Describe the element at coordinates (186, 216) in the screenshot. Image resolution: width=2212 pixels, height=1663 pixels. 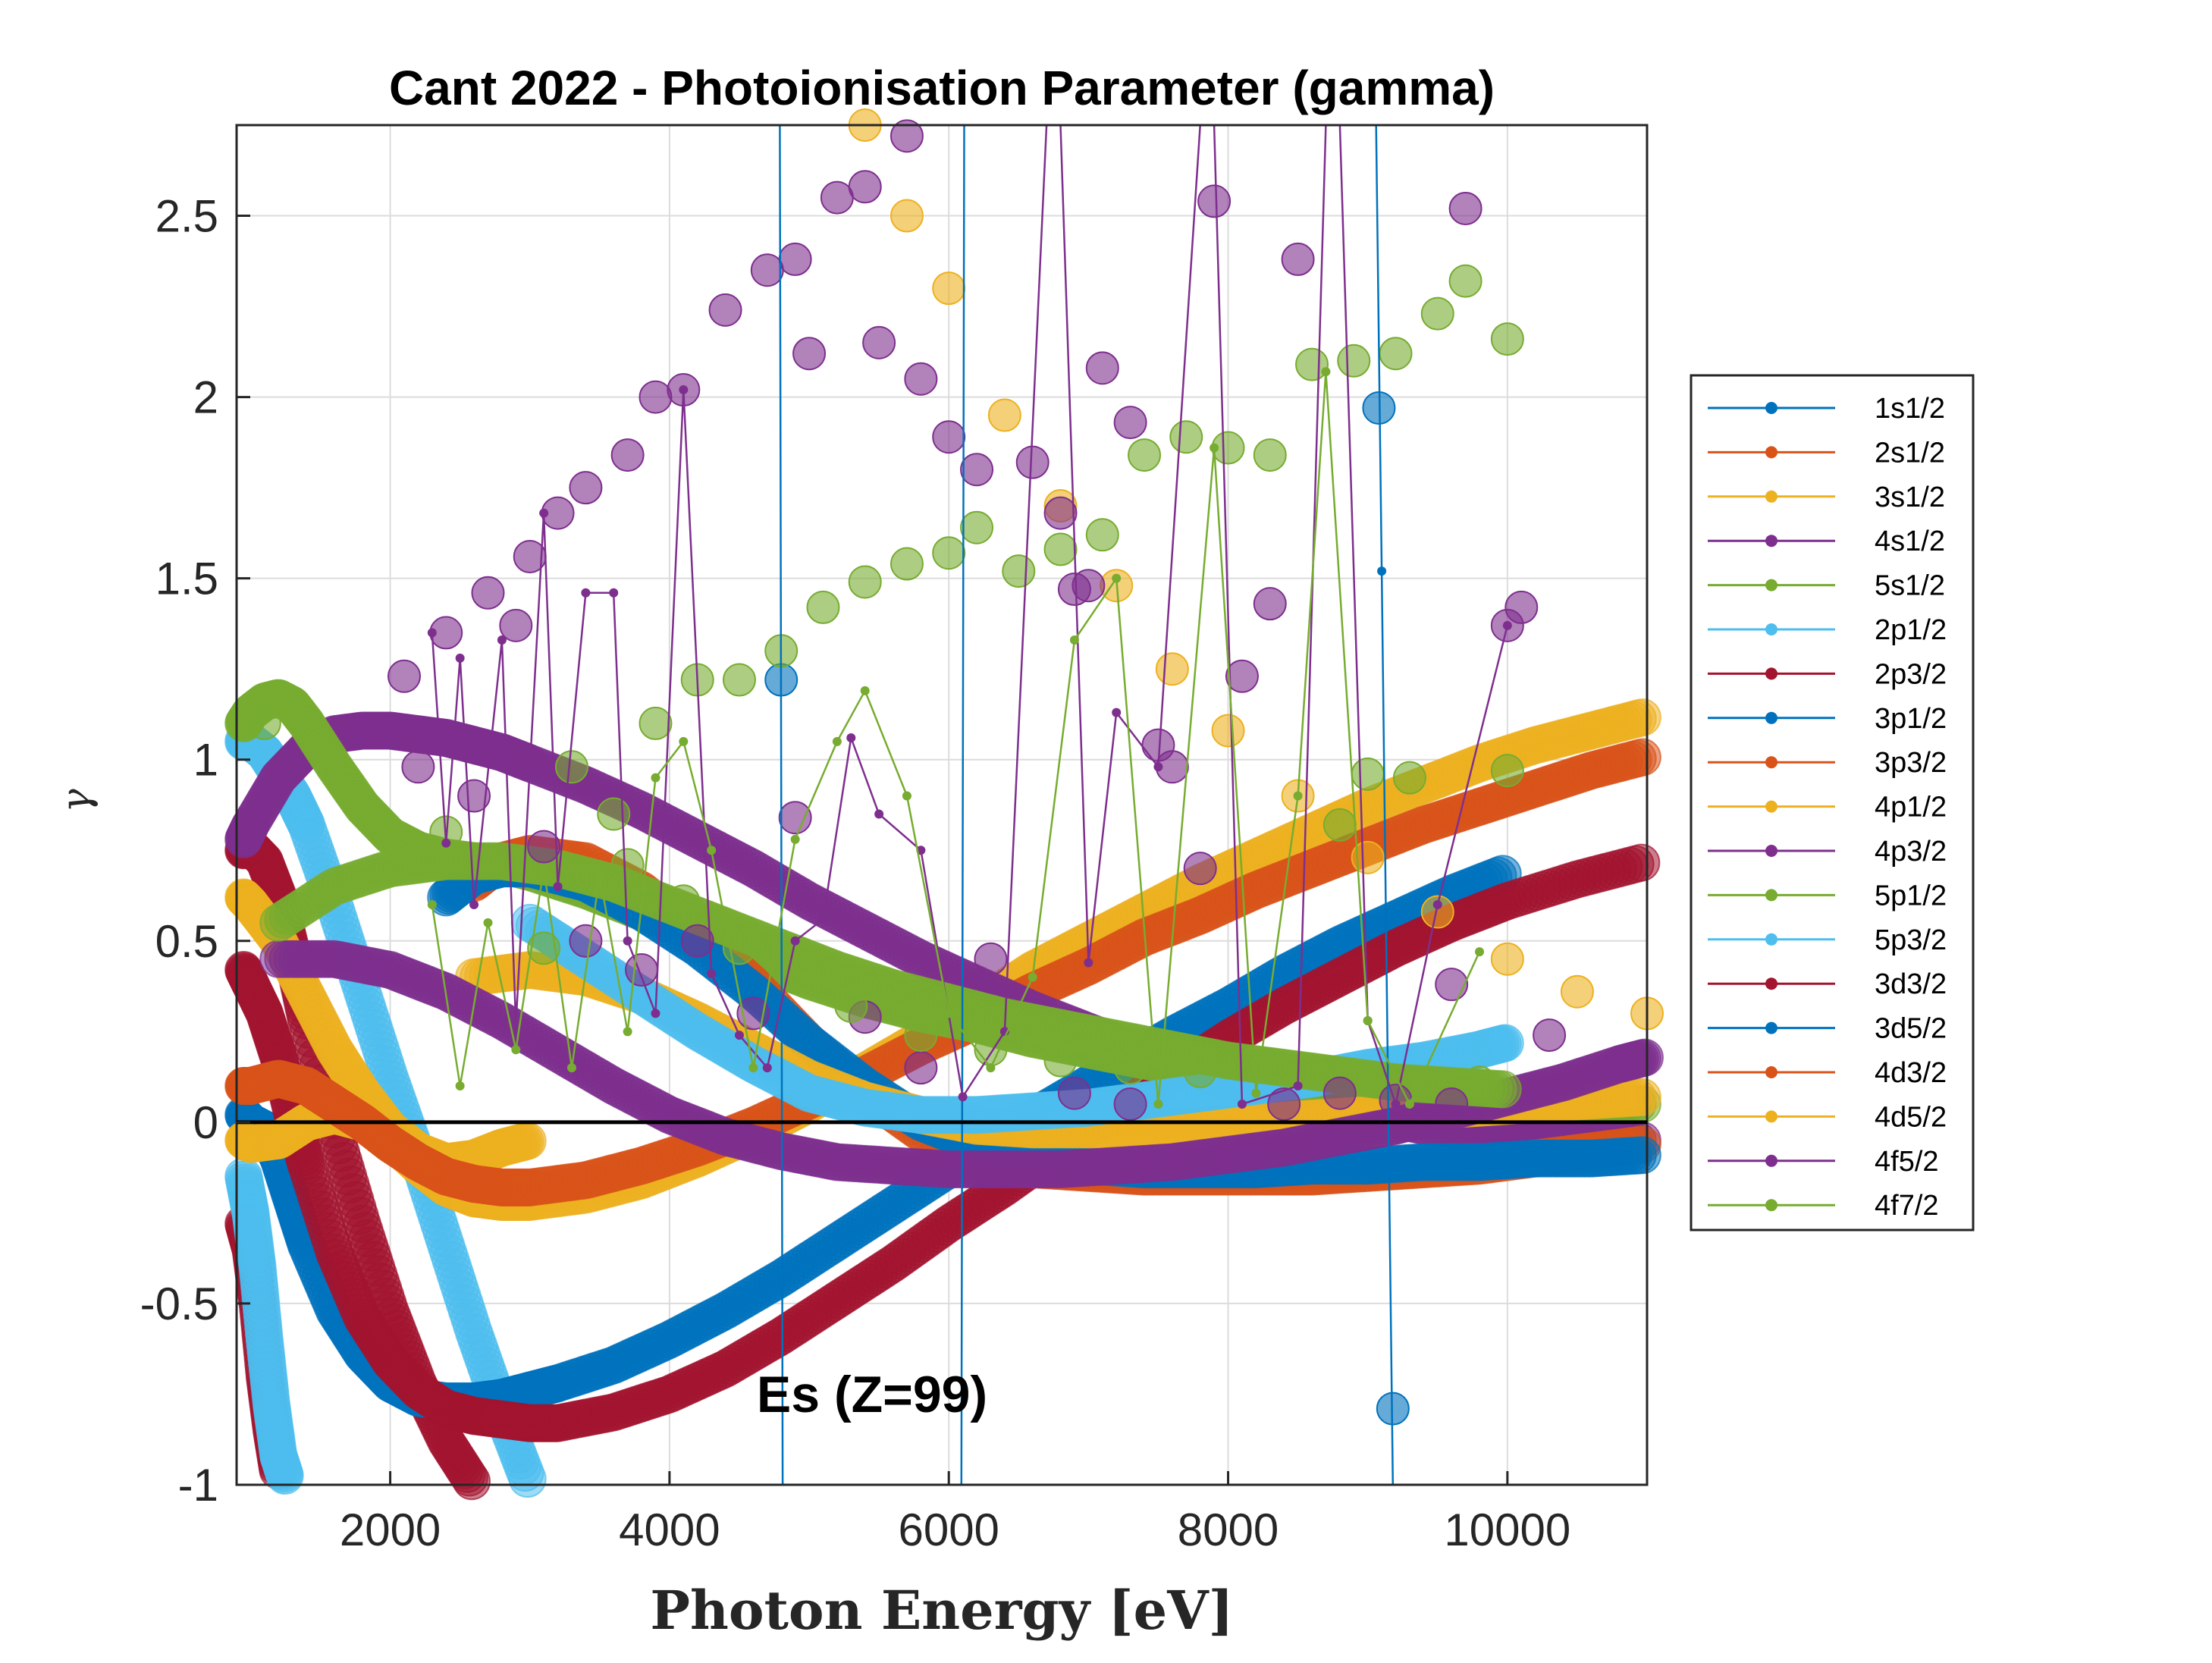
I see `y-tick-label: 2.5` at that location.